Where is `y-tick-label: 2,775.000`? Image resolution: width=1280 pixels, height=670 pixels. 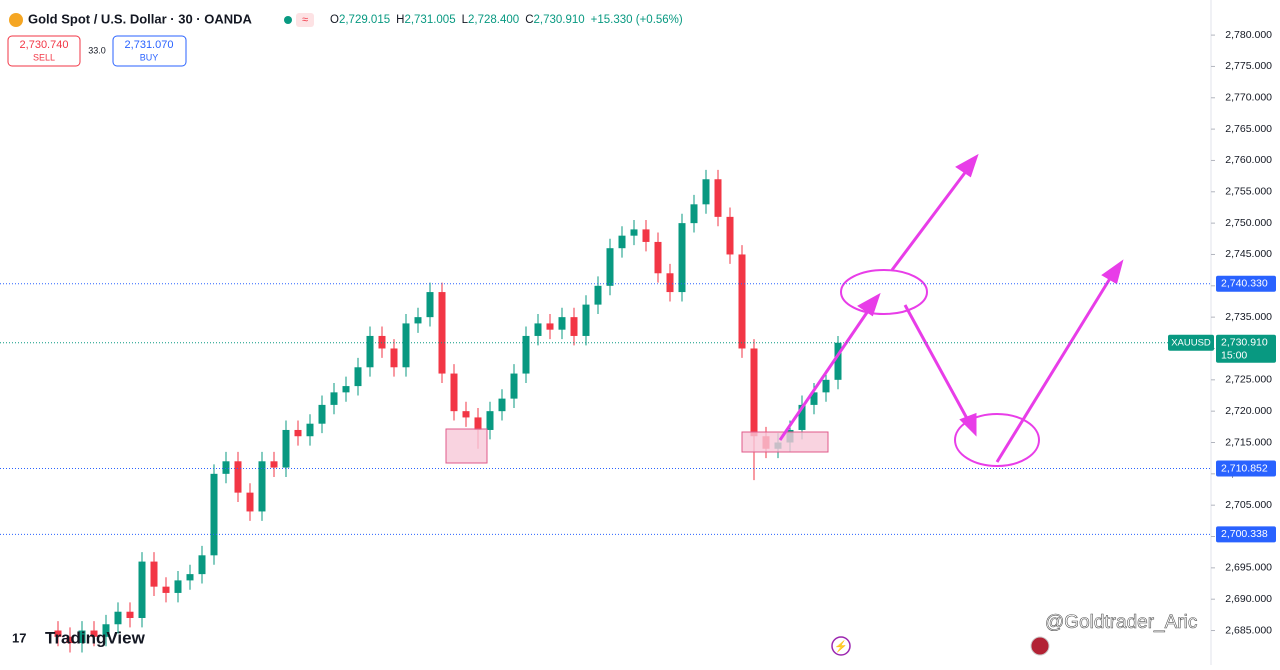
y-tick-label: 2,775.000 is located at coordinates (1248, 66).